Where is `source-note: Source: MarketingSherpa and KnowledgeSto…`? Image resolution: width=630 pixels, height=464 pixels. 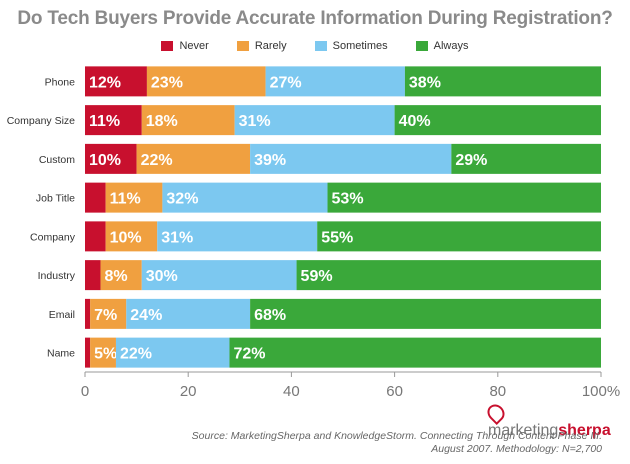
source-note: Source: MarketingSherpa and KnowledgeSto… is located at coordinates (392, 443).